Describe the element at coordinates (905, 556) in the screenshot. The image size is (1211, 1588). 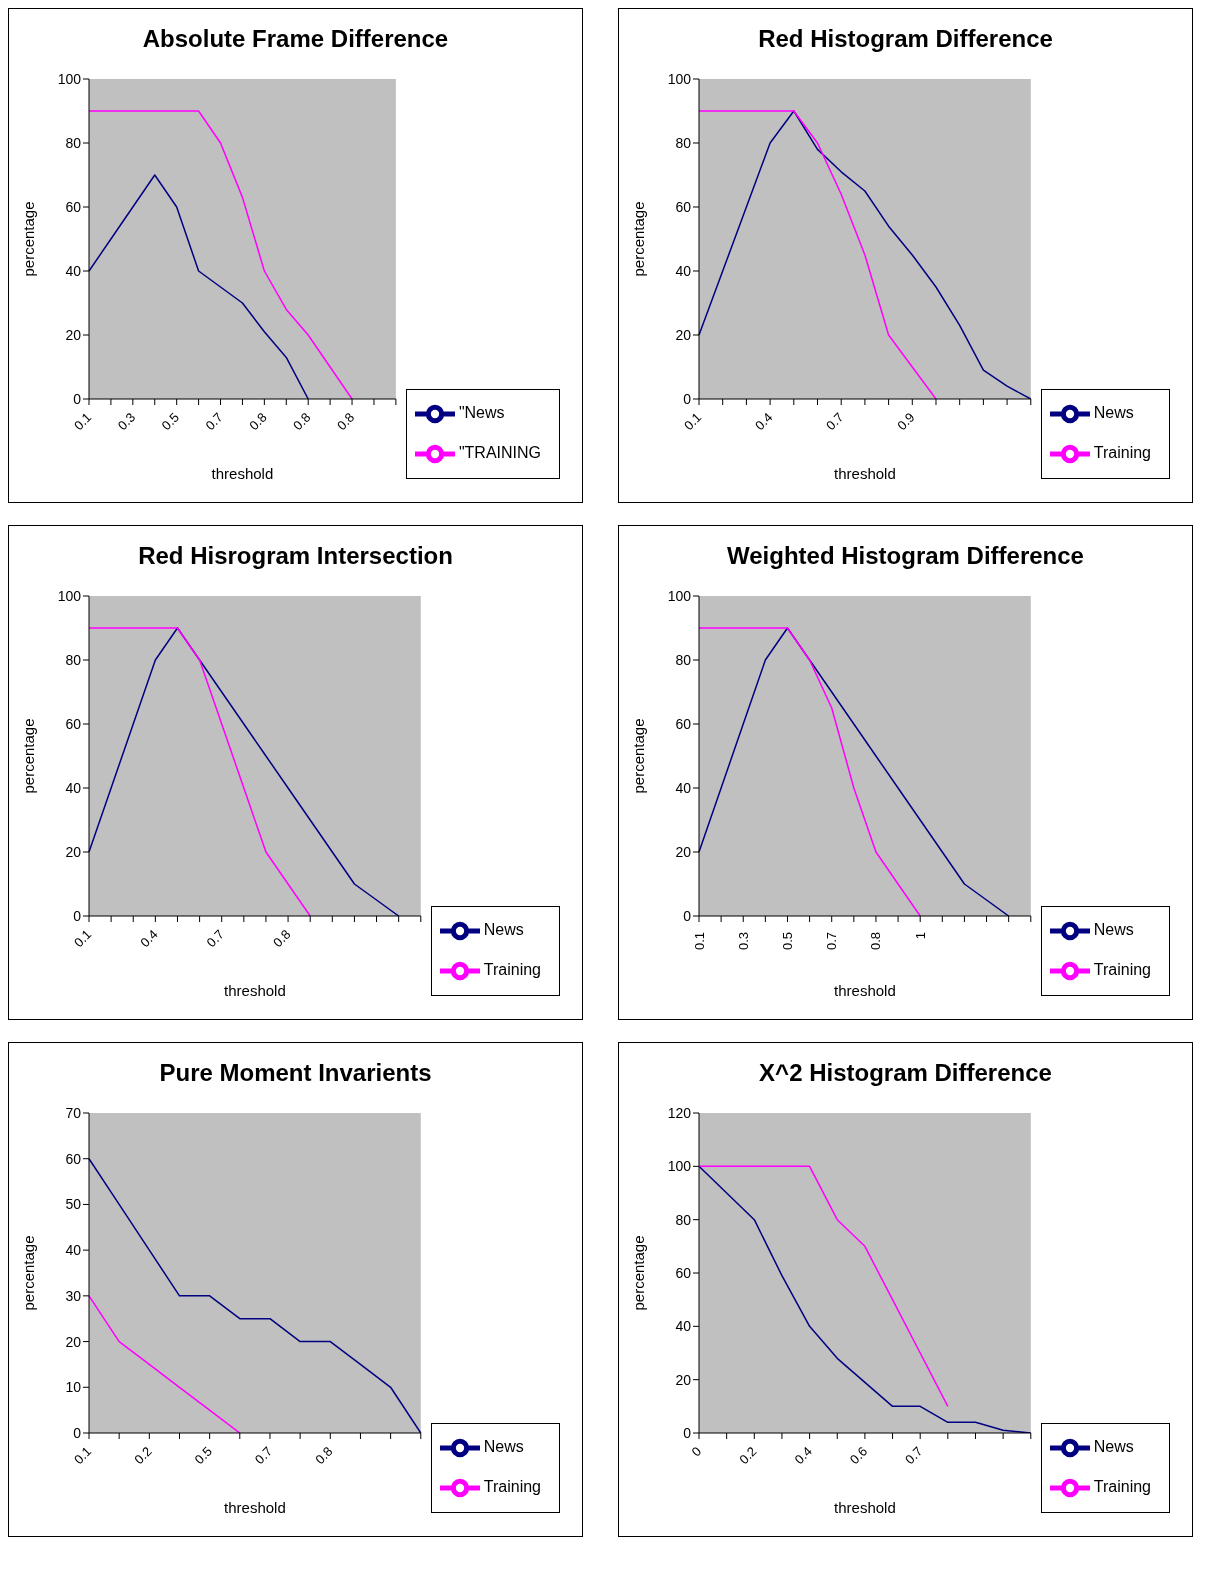
I see `chart-title: Weighted Histogram Difference` at that location.